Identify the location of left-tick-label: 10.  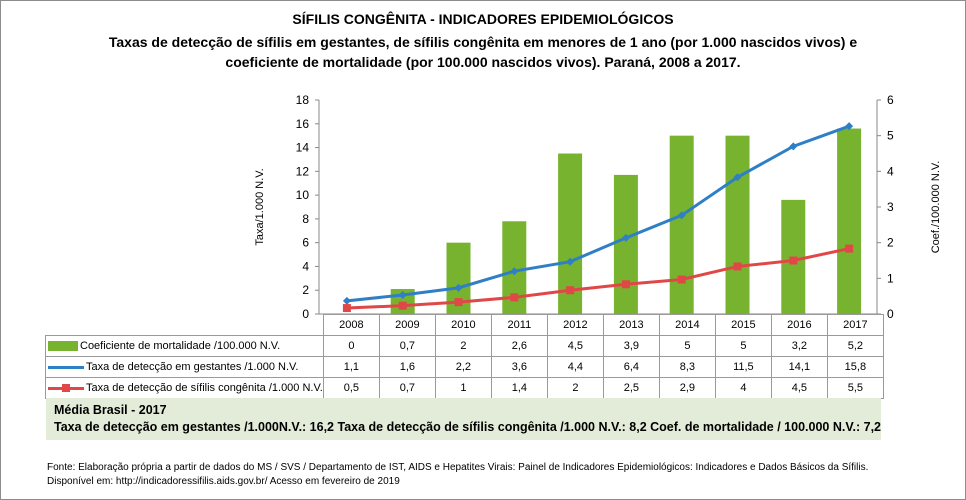
(303, 195).